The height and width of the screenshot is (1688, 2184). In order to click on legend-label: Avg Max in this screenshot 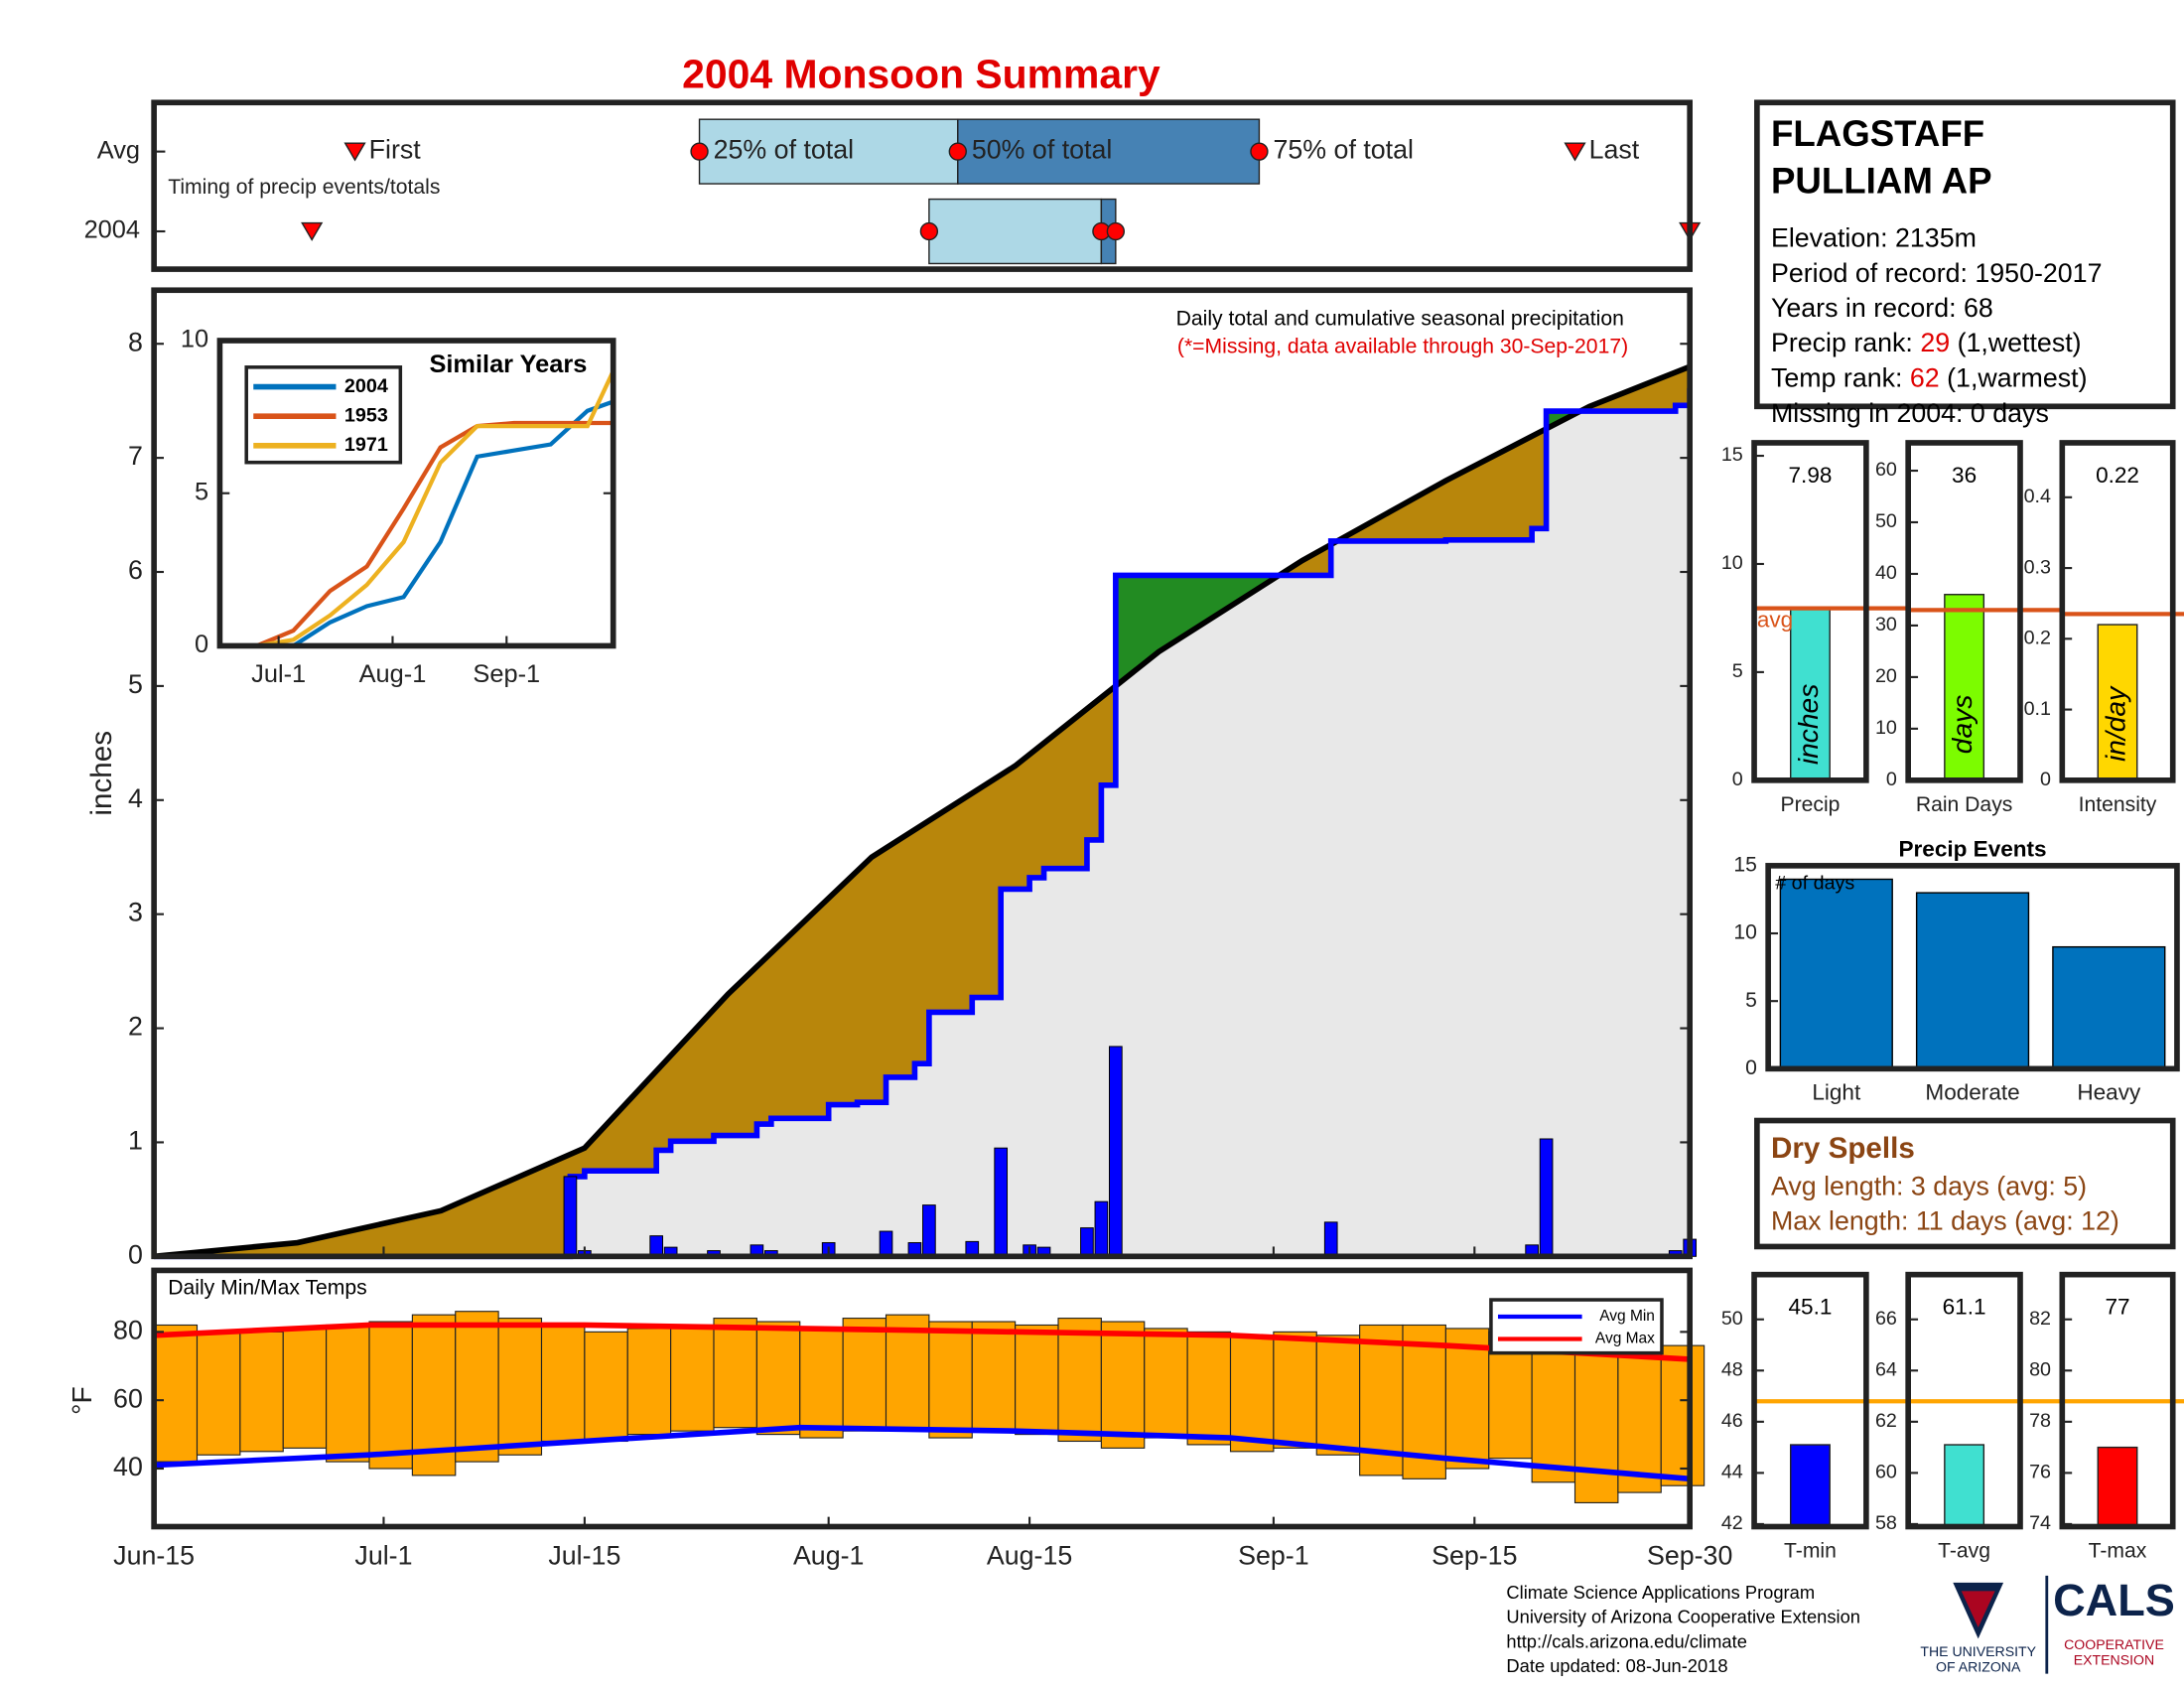, I will do `click(1625, 1339)`.